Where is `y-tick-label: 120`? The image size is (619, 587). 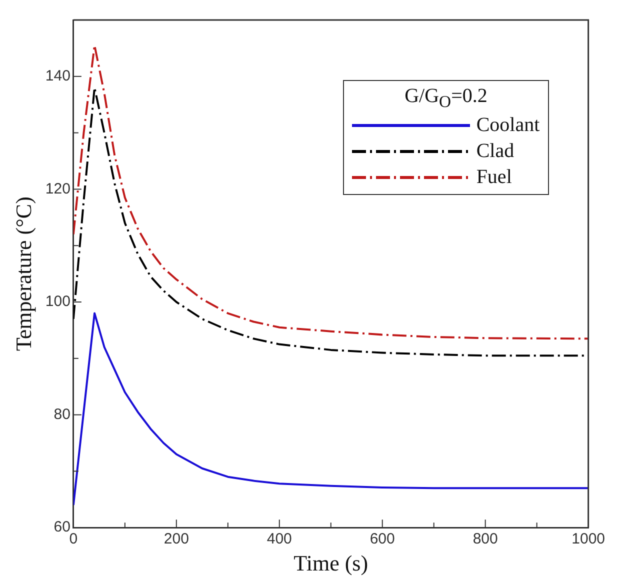 y-tick-label: 120 is located at coordinates (57, 189).